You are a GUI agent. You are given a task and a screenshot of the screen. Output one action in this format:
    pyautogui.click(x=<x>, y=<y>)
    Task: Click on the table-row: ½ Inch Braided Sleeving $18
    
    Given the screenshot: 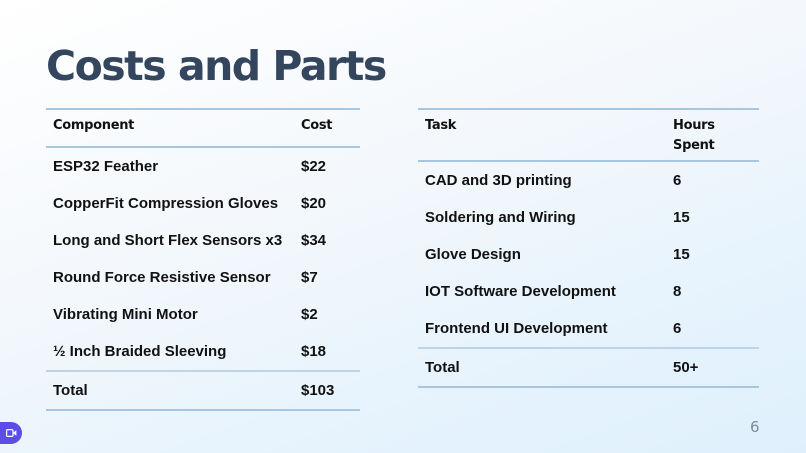 What is the action you would take?
    pyautogui.click(x=203, y=352)
    